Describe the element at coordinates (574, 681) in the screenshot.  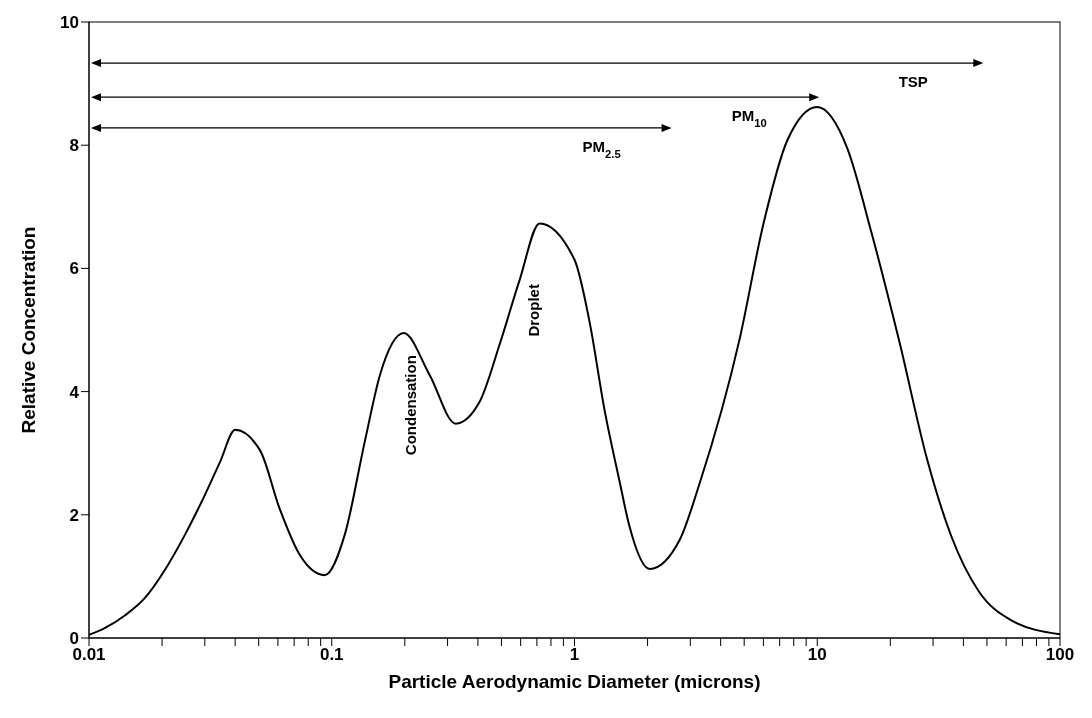
I see `x-axis-title: Particle Aerodynamic Diameter (microns)` at that location.